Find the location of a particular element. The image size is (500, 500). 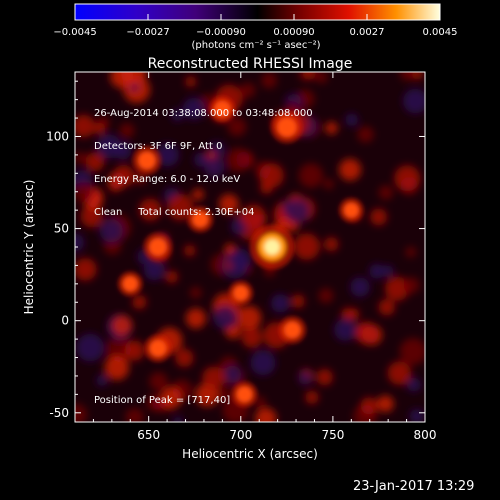

x-axis-label: Heliocentric X (arcsec) is located at coordinates (250, 454).